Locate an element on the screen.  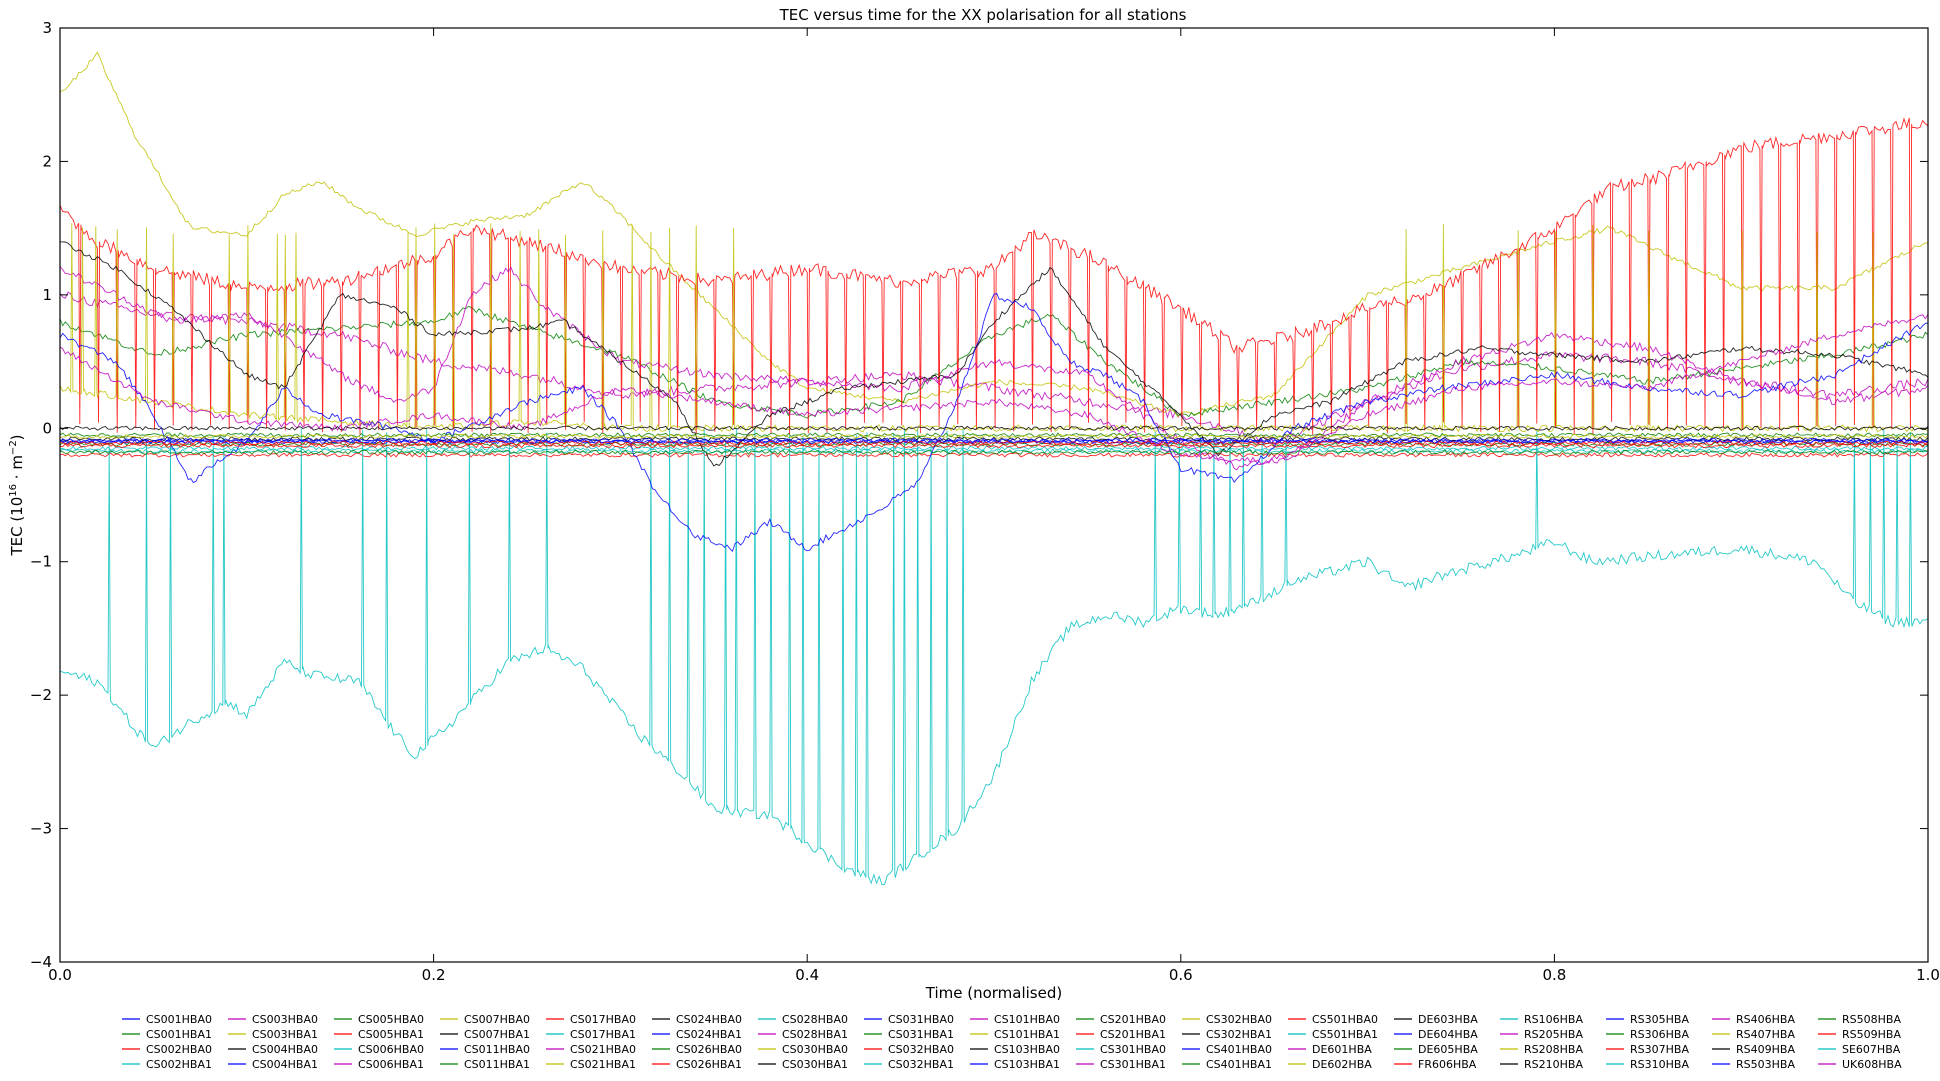
legend-entry: CS026HBA1 is located at coordinates (709, 1064).